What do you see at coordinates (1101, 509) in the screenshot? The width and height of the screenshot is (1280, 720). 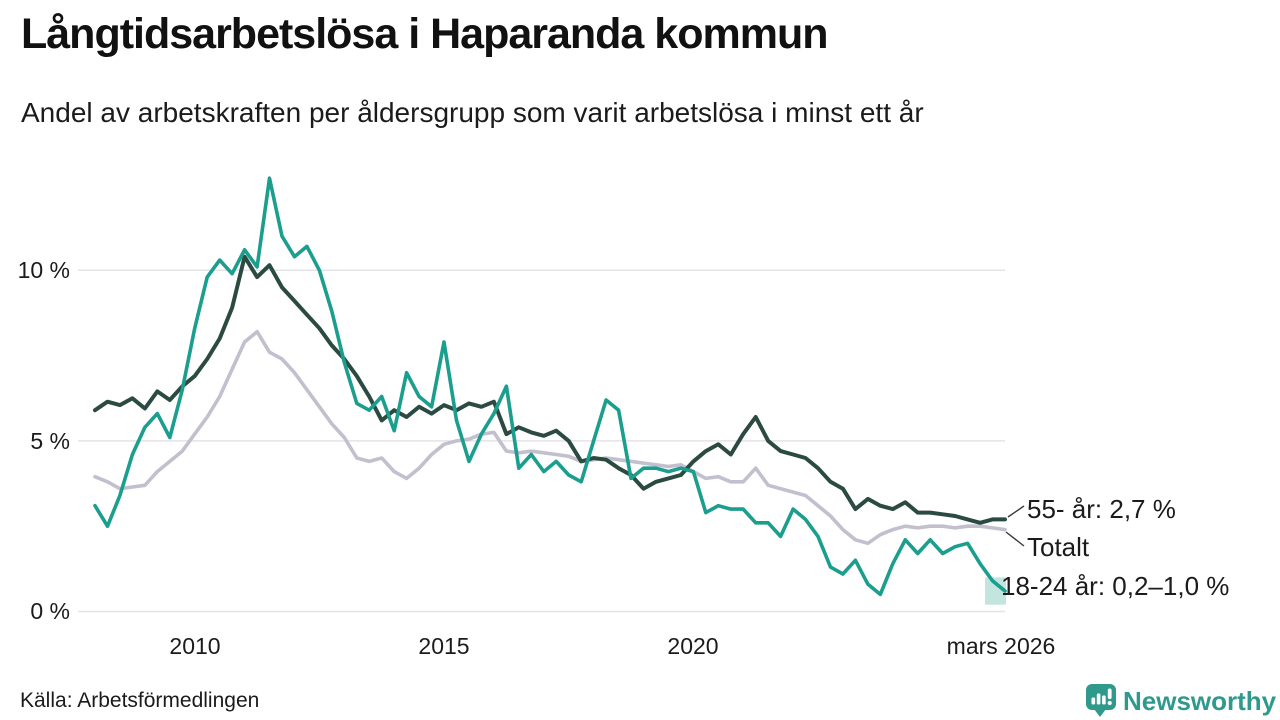 I see `series-label-55-ar: 55- år: 2,7 %` at bounding box center [1101, 509].